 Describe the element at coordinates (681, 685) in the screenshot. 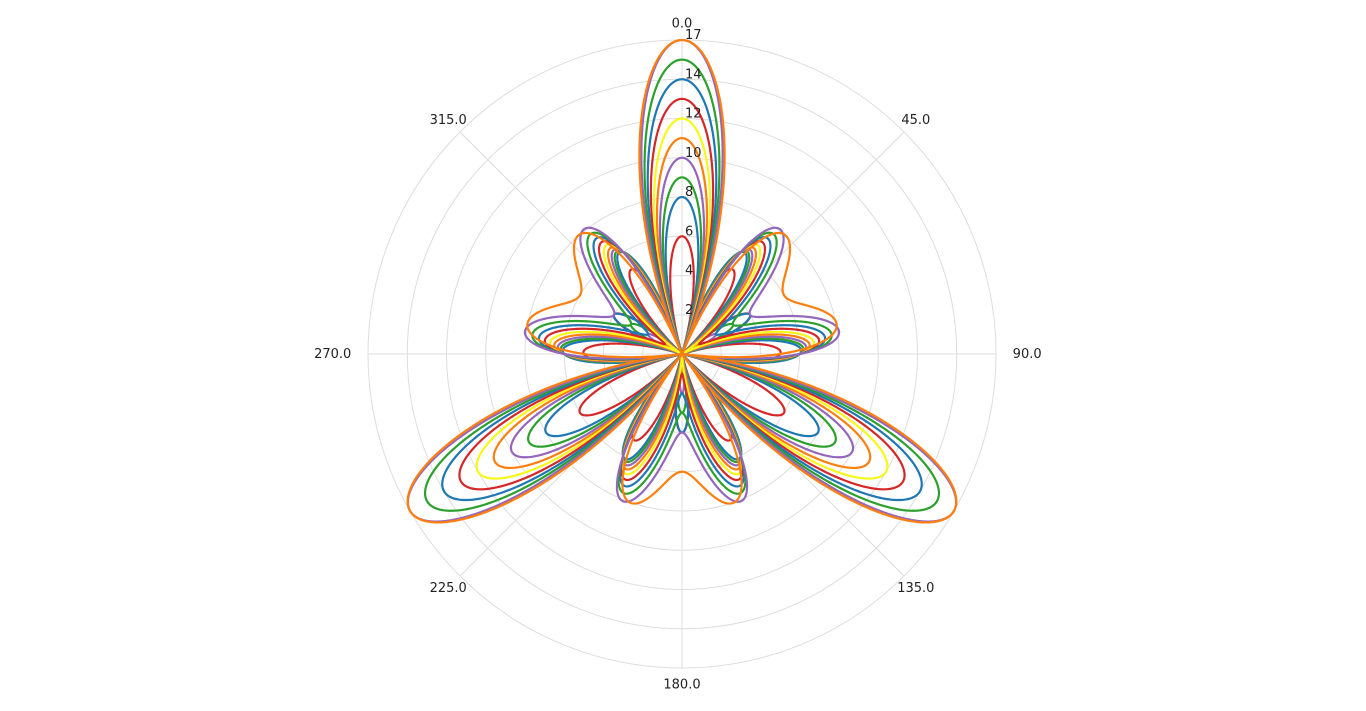

I see `angular-tick-label: 180.0` at that location.